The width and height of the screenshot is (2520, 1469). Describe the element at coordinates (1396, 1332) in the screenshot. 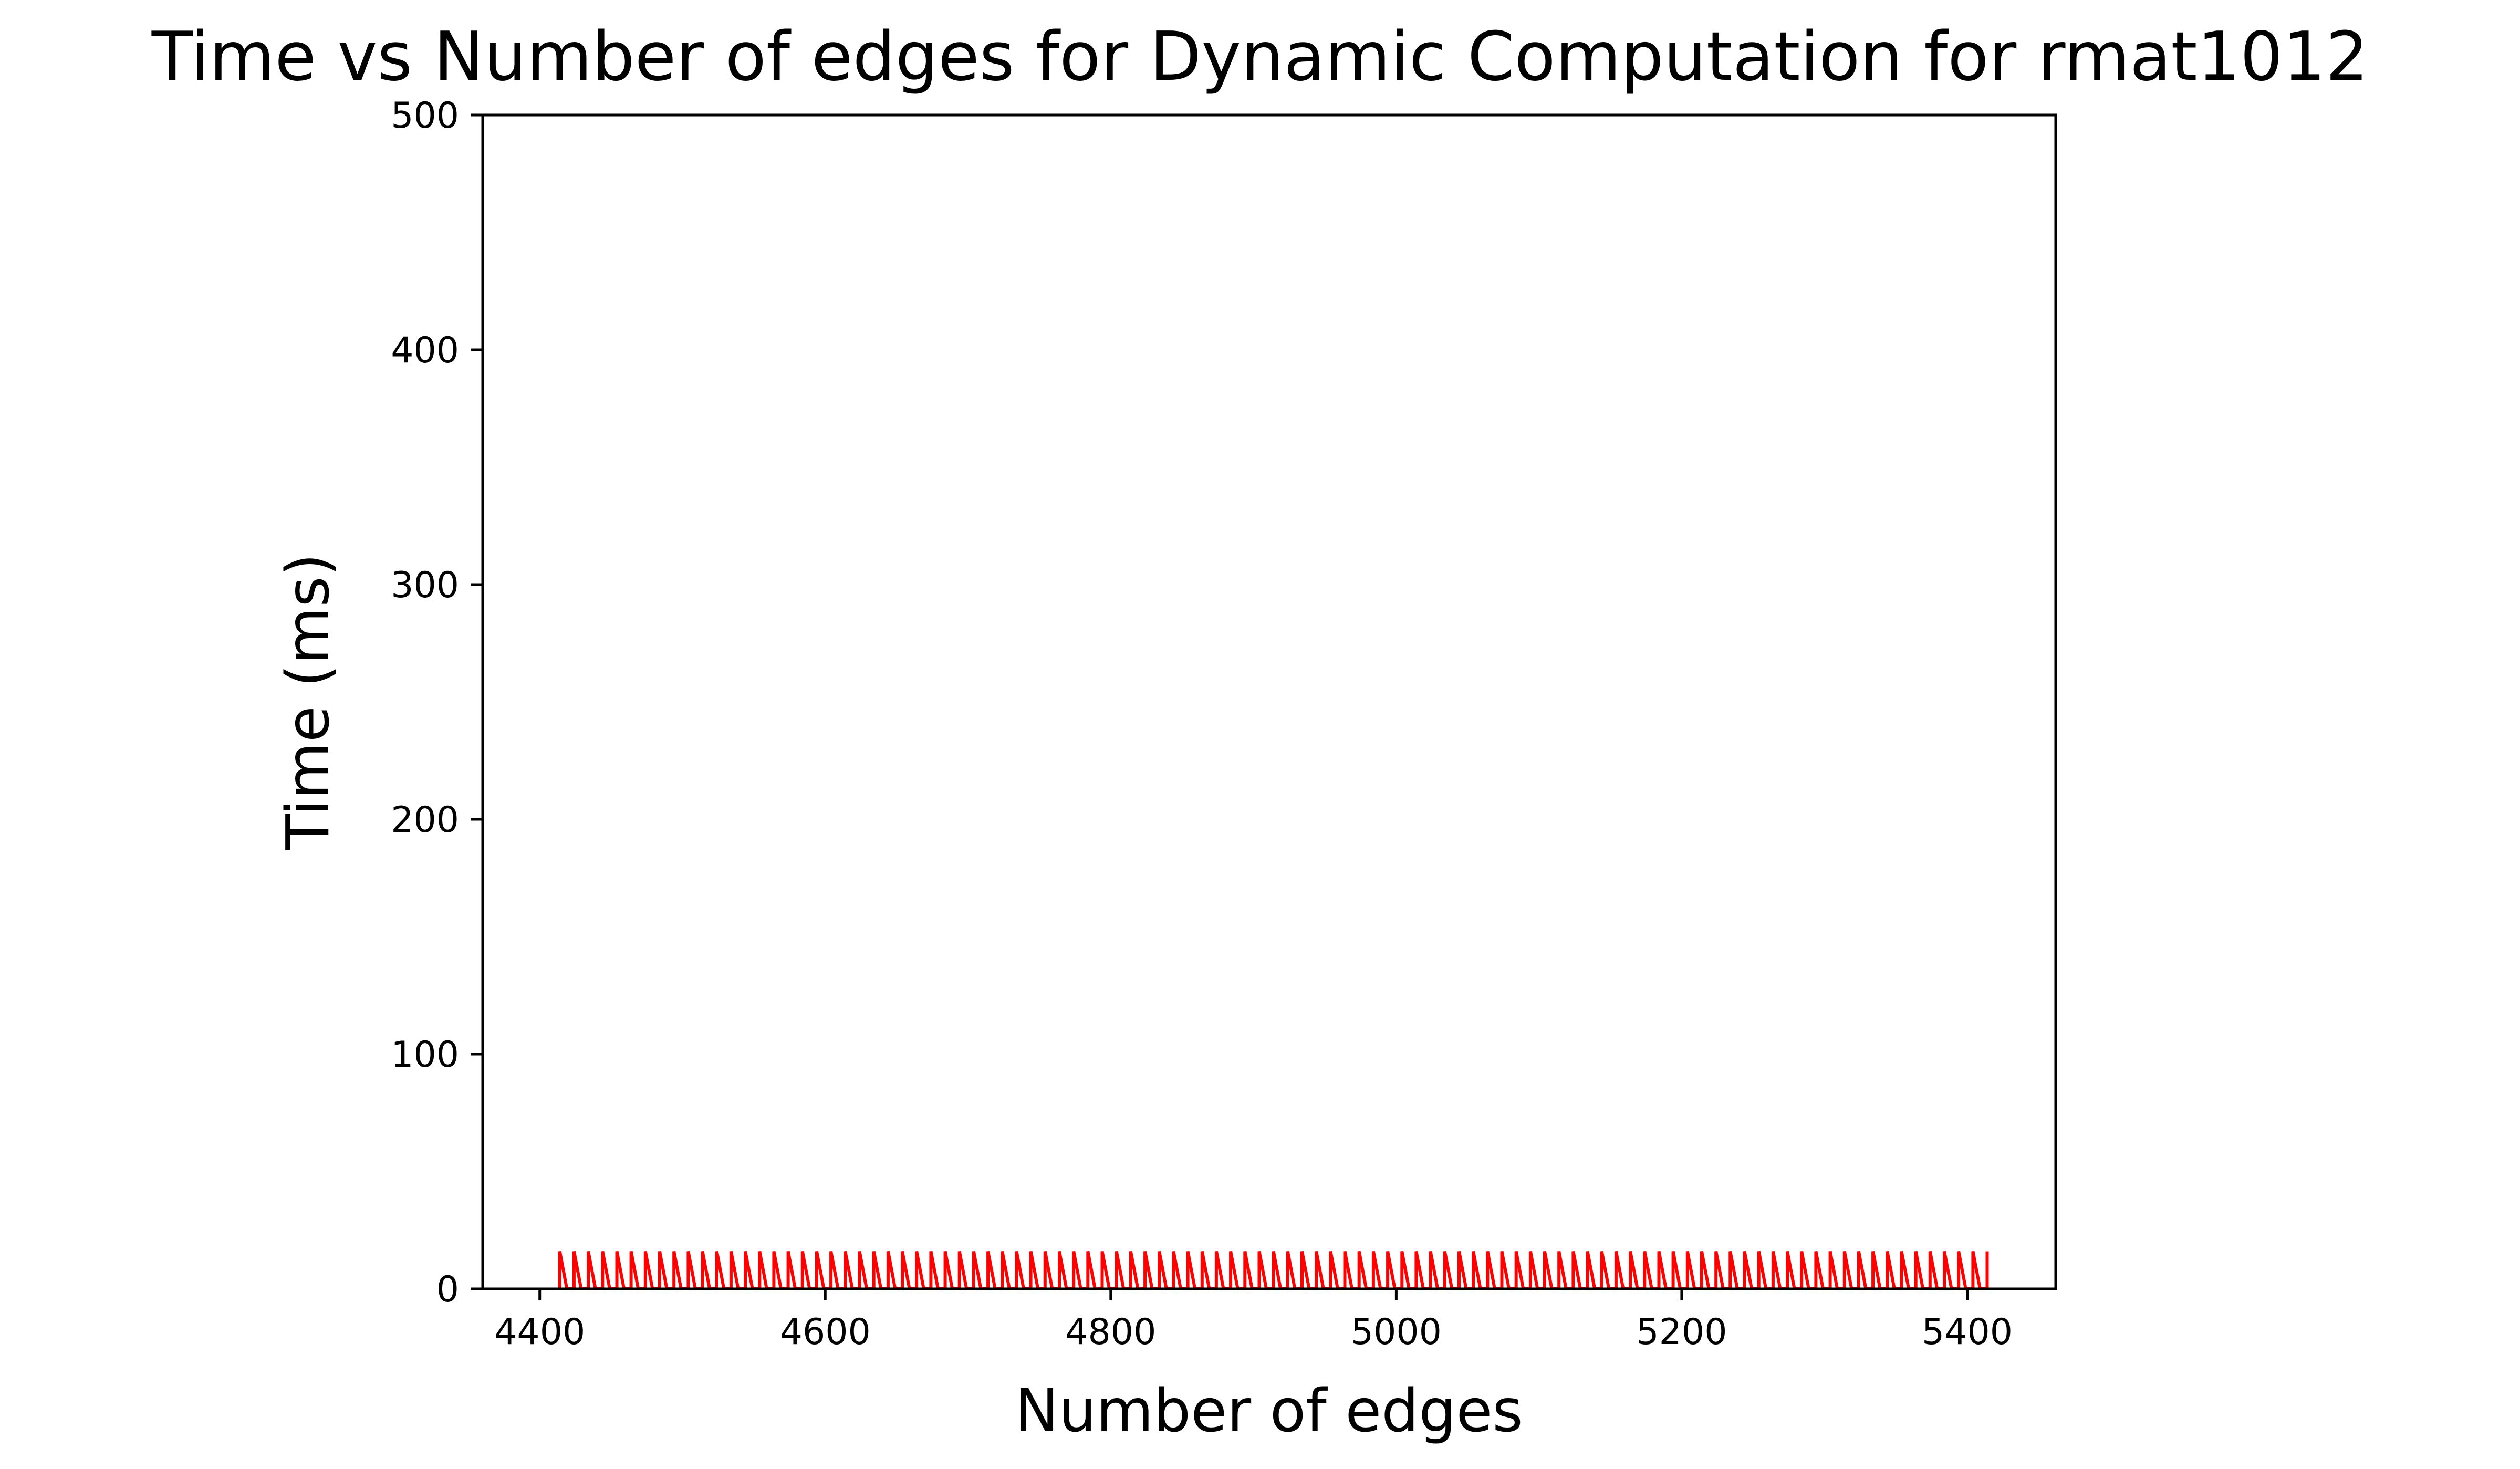

I see `x-tick-label: 5000` at that location.